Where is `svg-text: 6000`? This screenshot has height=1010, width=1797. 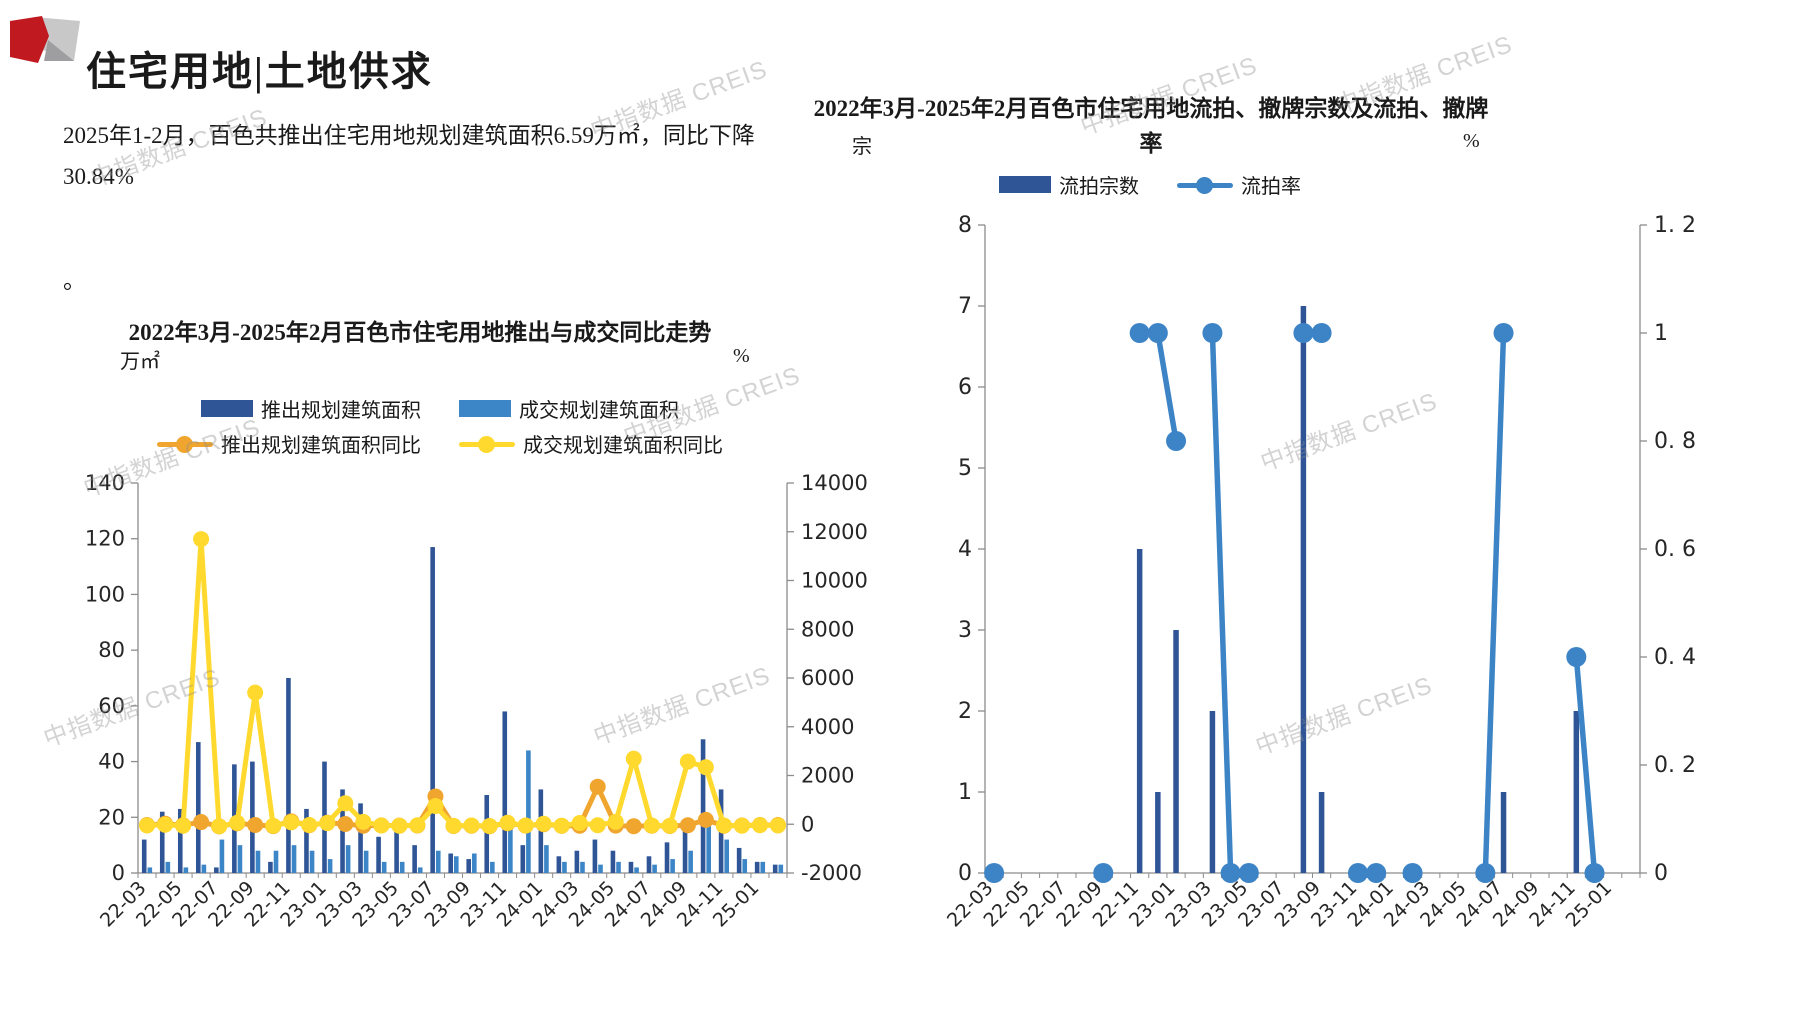 svg-text: 6000 is located at coordinates (827, 678).